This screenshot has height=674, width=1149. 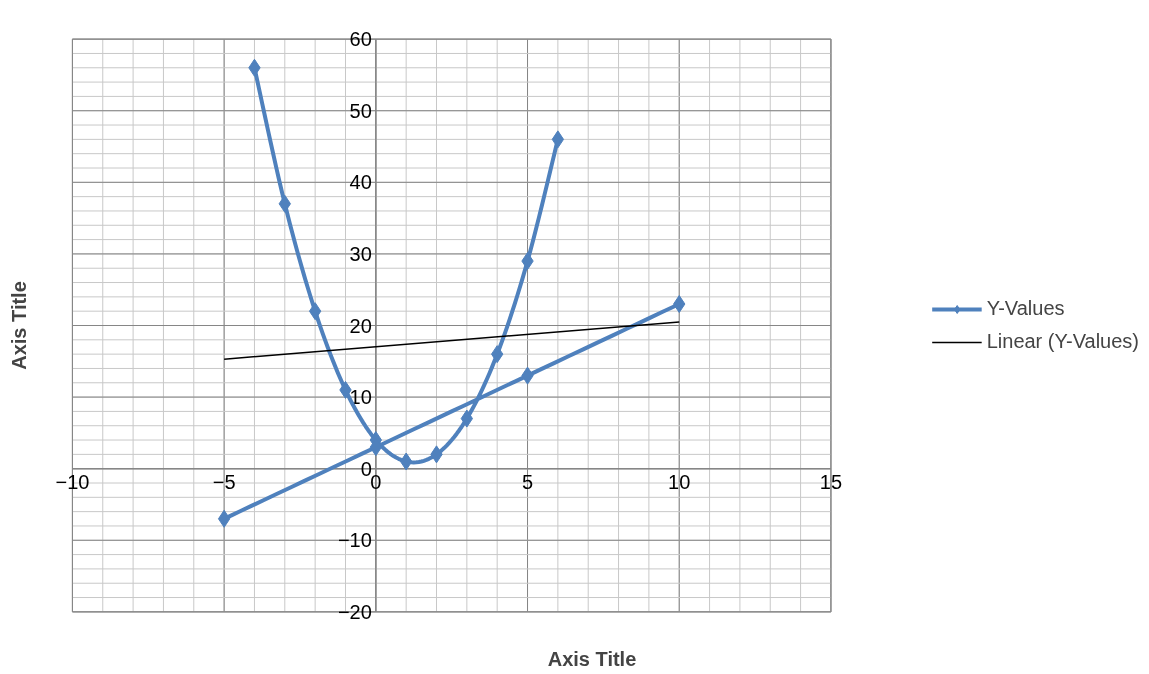 What do you see at coordinates (592, 658) in the screenshot?
I see `x-axis-title: Axis Title` at bounding box center [592, 658].